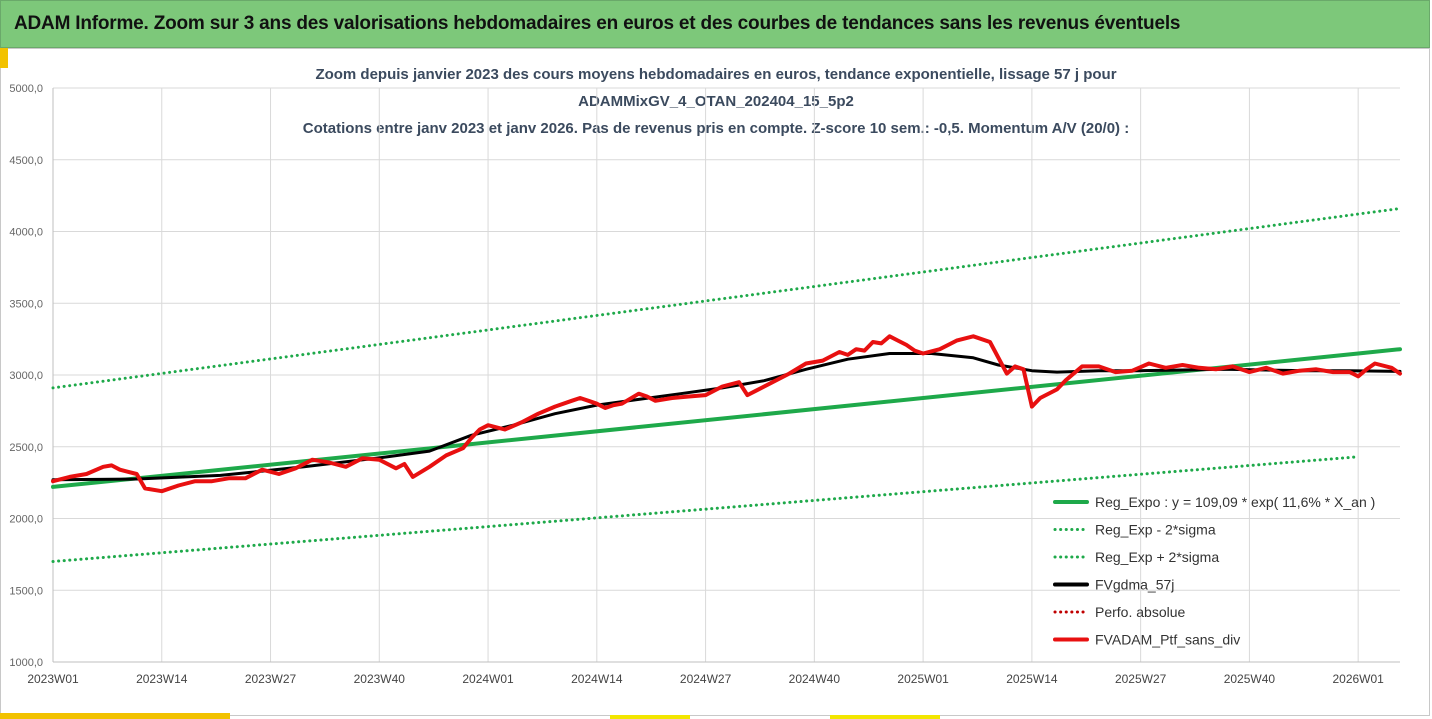 The width and height of the screenshot is (1432, 719). Describe the element at coordinates (26, 591) in the screenshot. I see `y-tick-label: 1500,0` at that location.